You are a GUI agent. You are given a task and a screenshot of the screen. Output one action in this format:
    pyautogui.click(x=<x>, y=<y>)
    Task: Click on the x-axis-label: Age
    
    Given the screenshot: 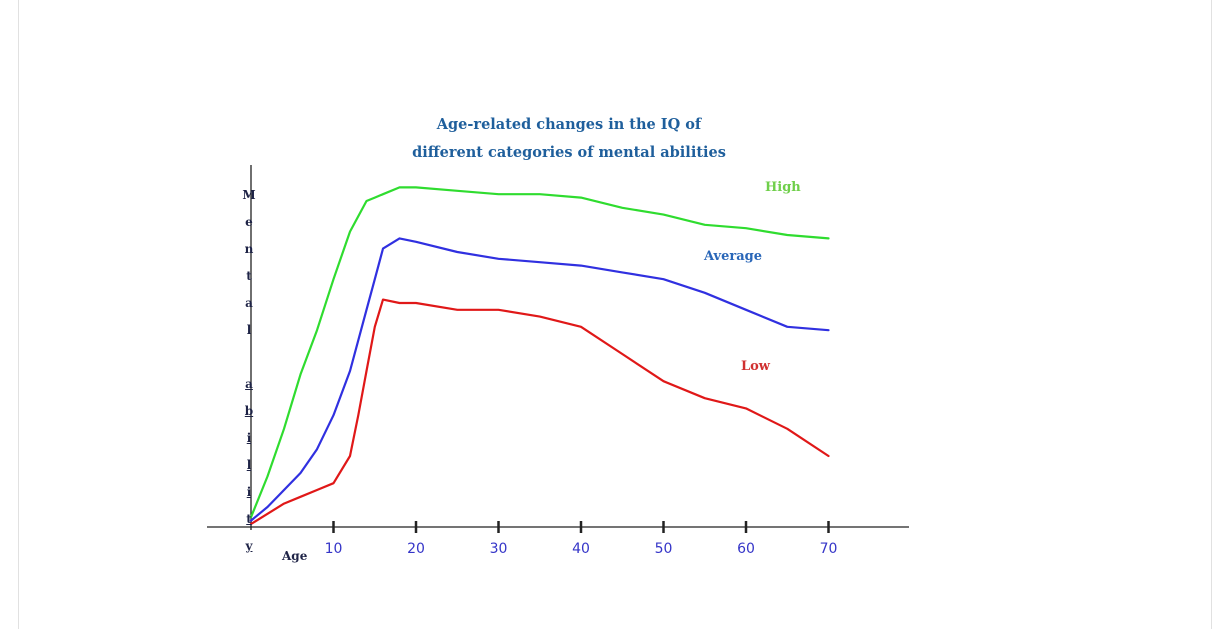 What is the action you would take?
    pyautogui.click(x=295, y=556)
    